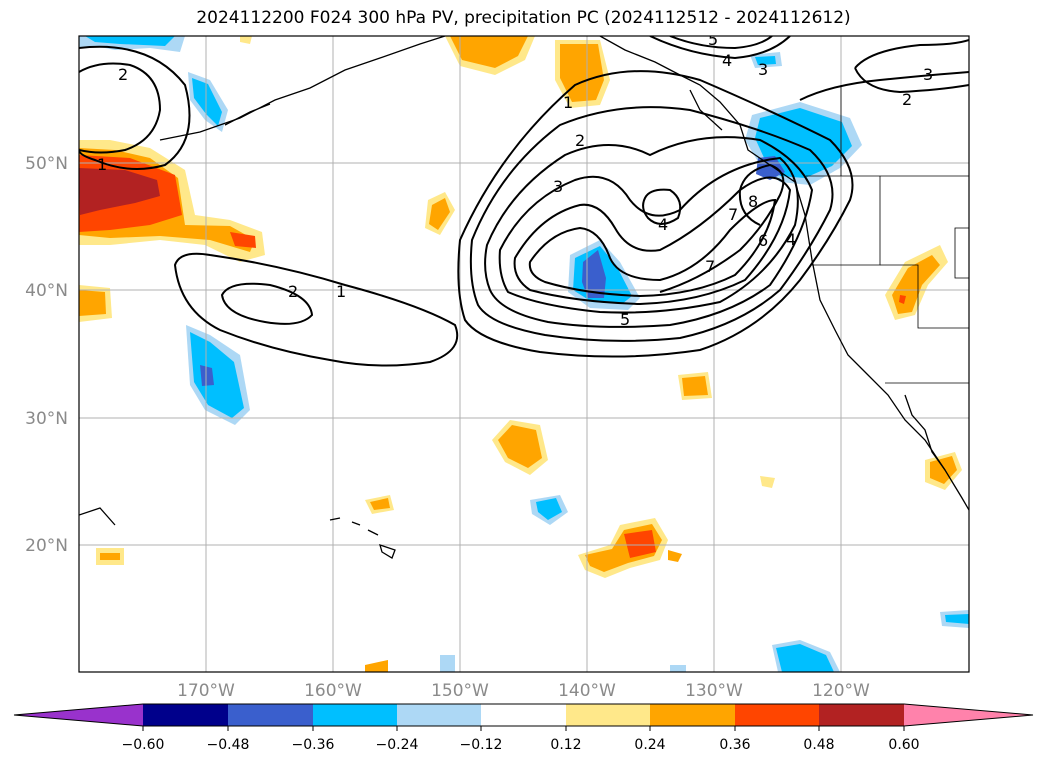  What do you see at coordinates (46, 355) in the screenshot?
I see `latitude-labels: 50°N 40°N 30°N 20°N` at bounding box center [46, 355].